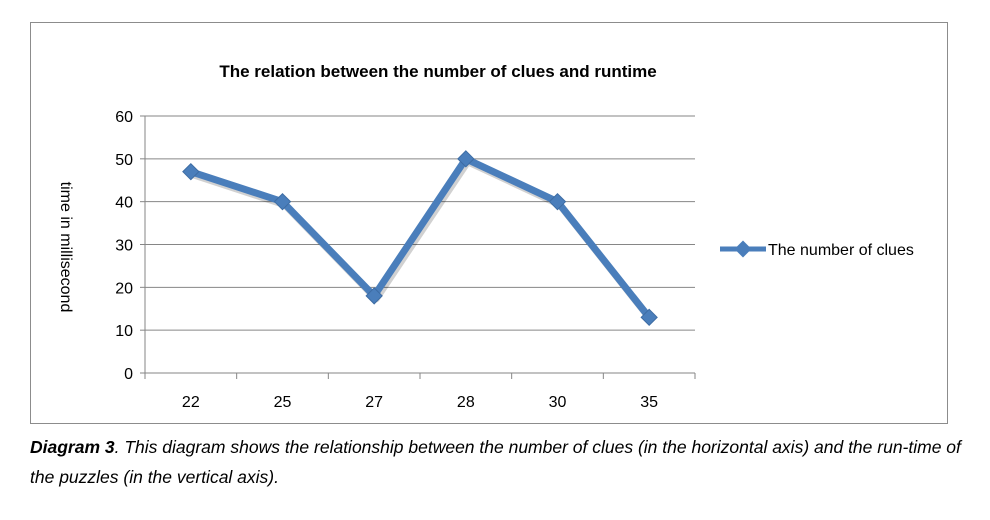 The height and width of the screenshot is (520, 990). What do you see at coordinates (420, 402) in the screenshot?
I see `x-tick-labels: 22 25 27 28 30 35` at bounding box center [420, 402].